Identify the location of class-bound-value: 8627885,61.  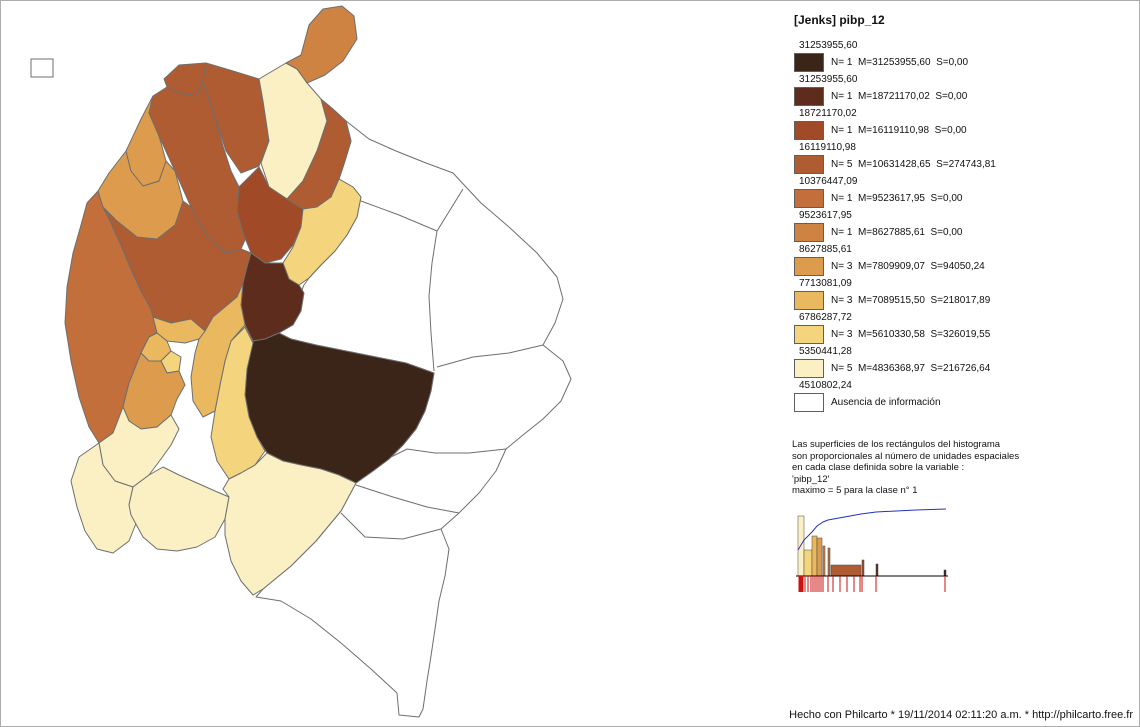
(825, 249).